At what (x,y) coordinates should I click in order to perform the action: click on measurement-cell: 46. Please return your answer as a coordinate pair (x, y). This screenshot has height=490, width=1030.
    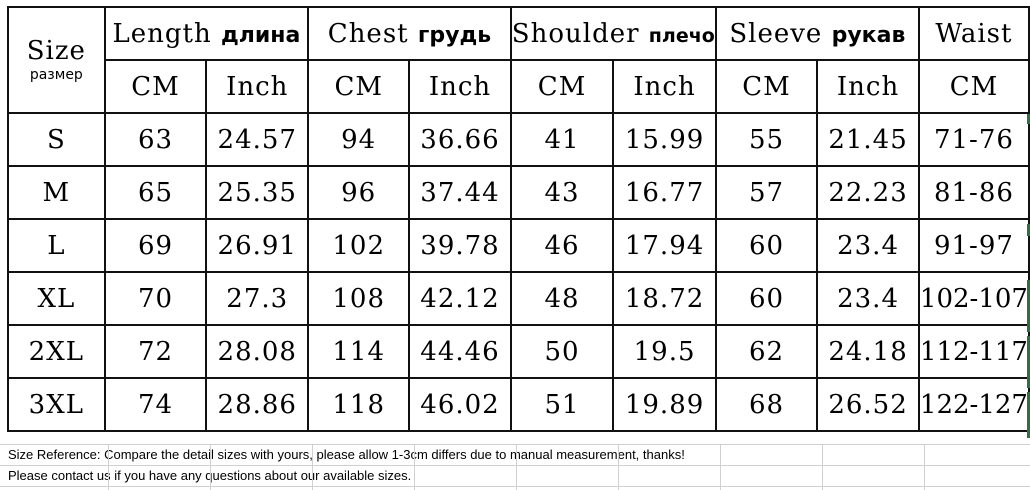
    Looking at the image, I should click on (562, 245).